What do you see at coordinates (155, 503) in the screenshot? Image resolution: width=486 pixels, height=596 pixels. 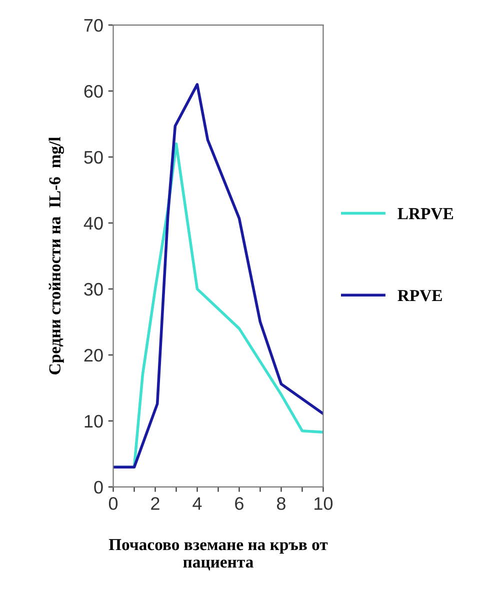 I see `x-tick-label: 2` at bounding box center [155, 503].